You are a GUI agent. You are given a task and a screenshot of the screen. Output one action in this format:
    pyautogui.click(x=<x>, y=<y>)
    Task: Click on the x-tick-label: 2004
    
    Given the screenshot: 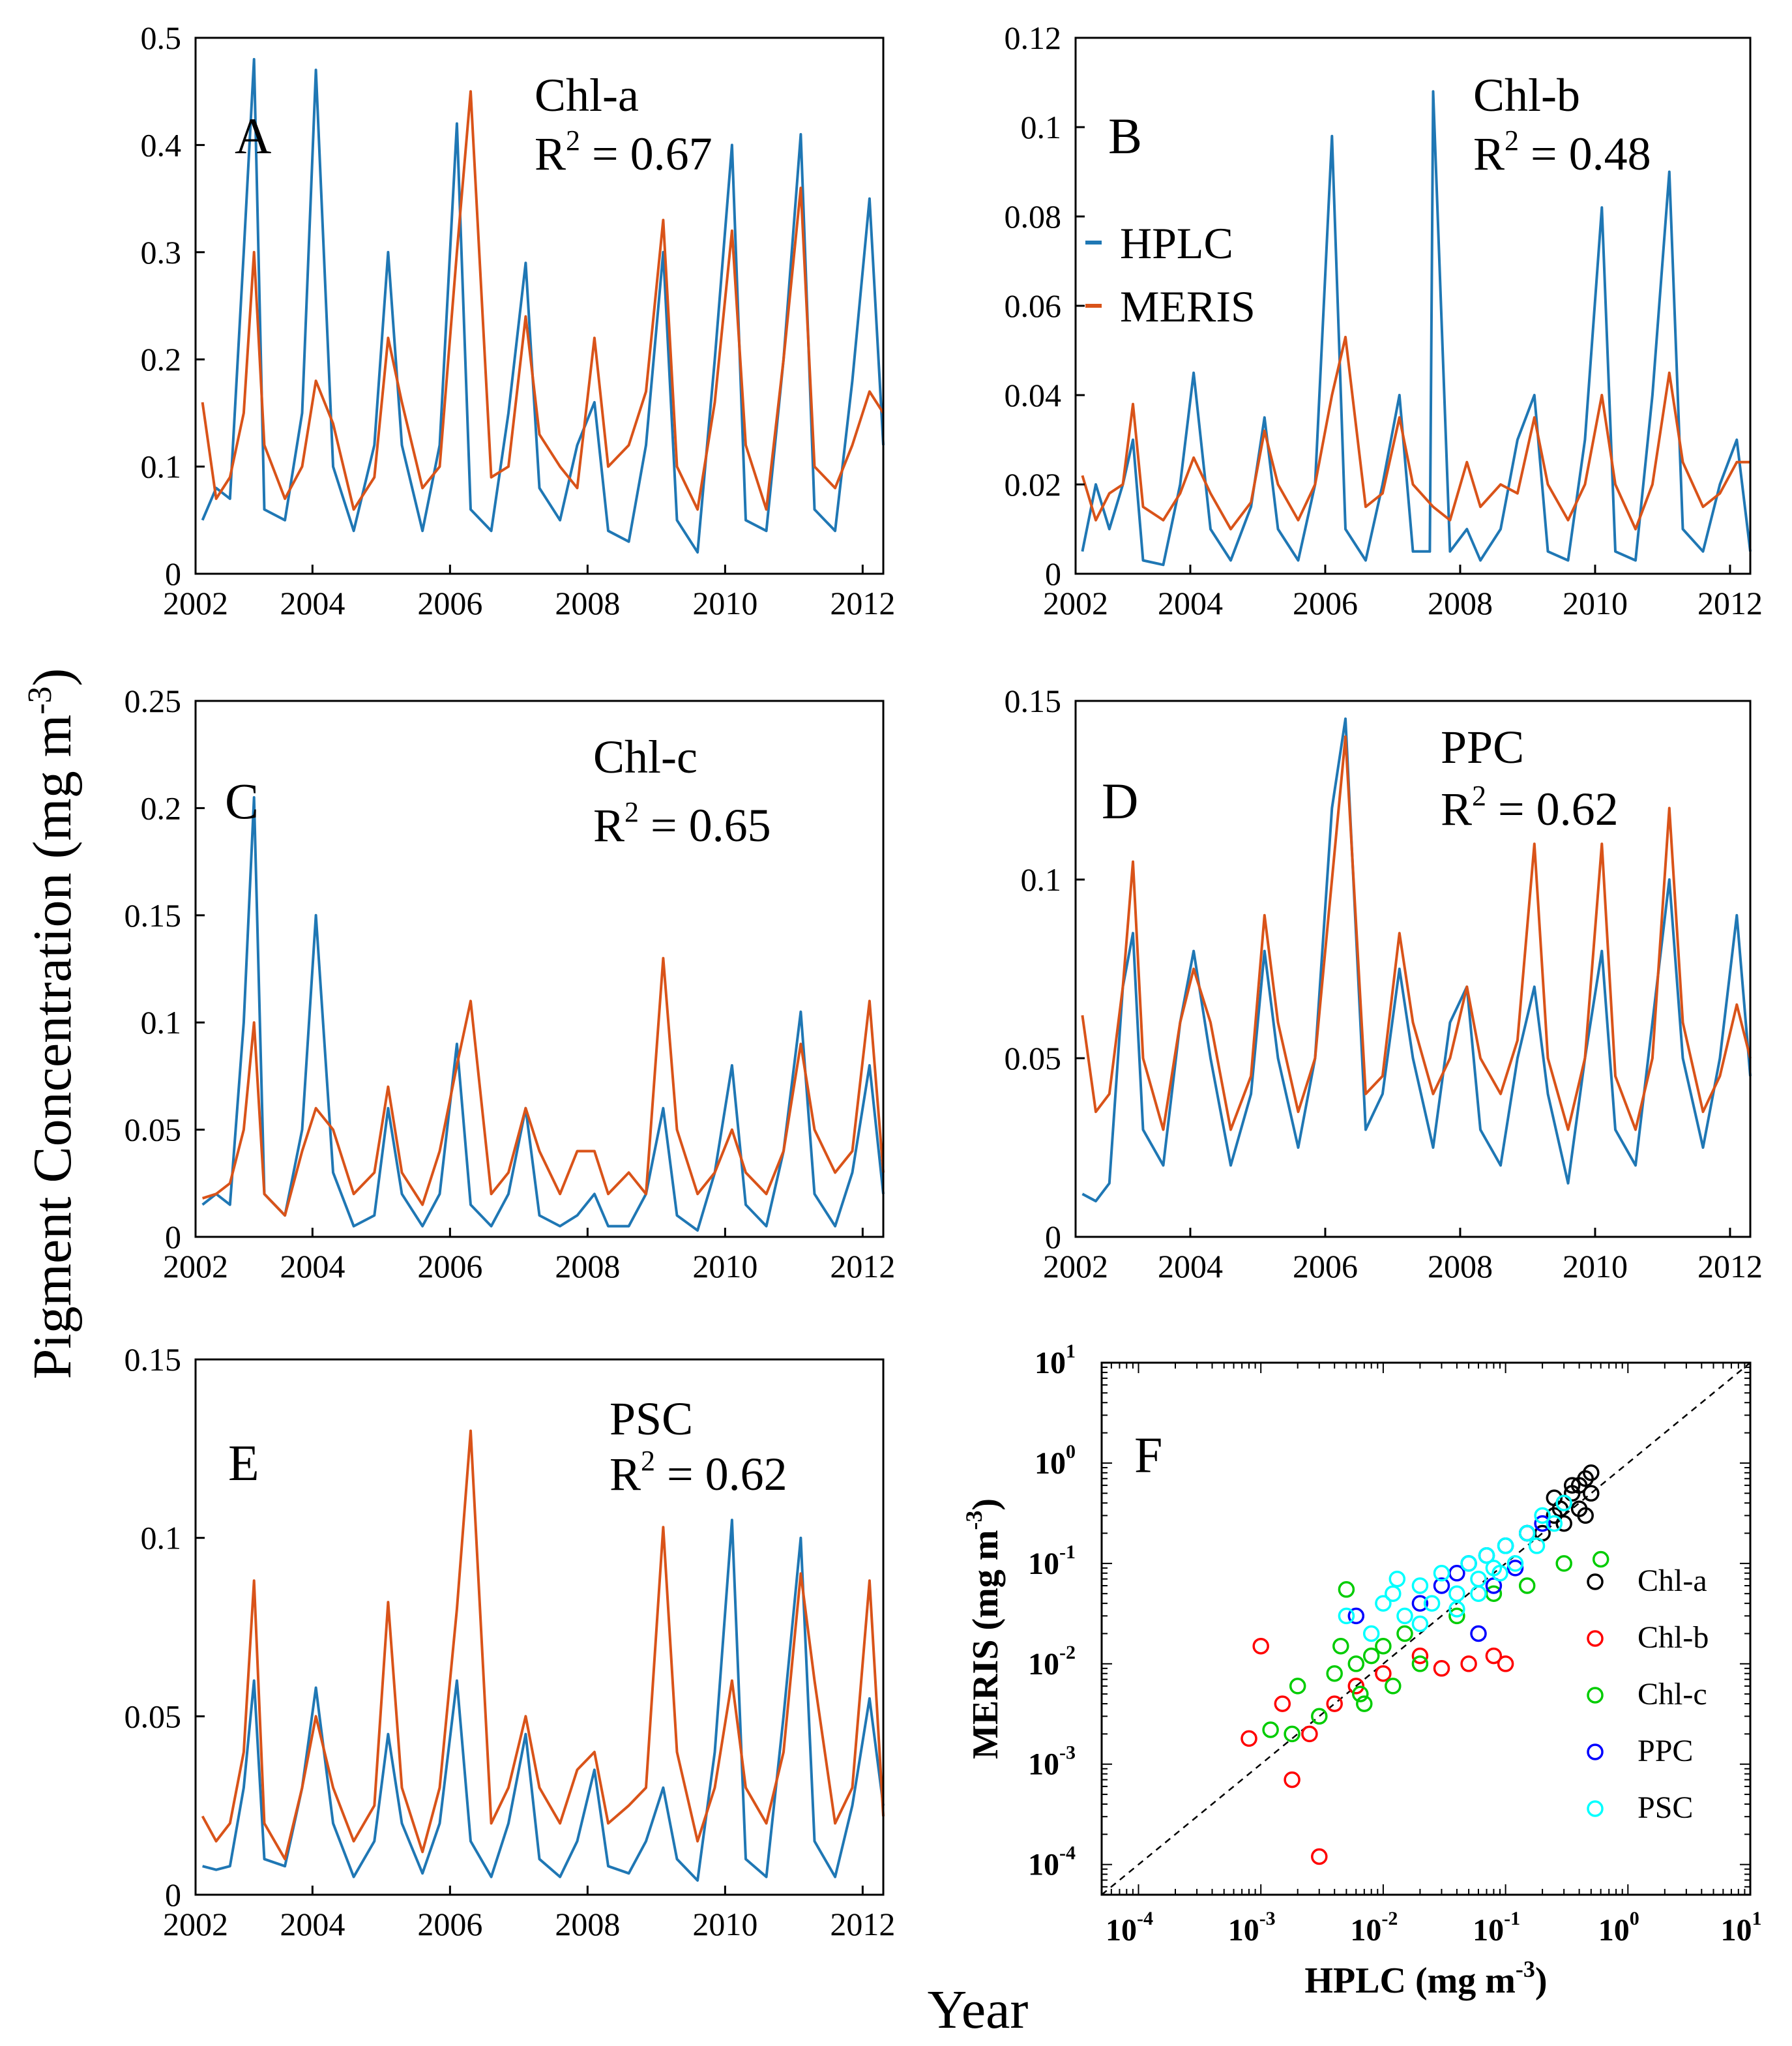 What is the action you would take?
    pyautogui.click(x=312, y=1924)
    